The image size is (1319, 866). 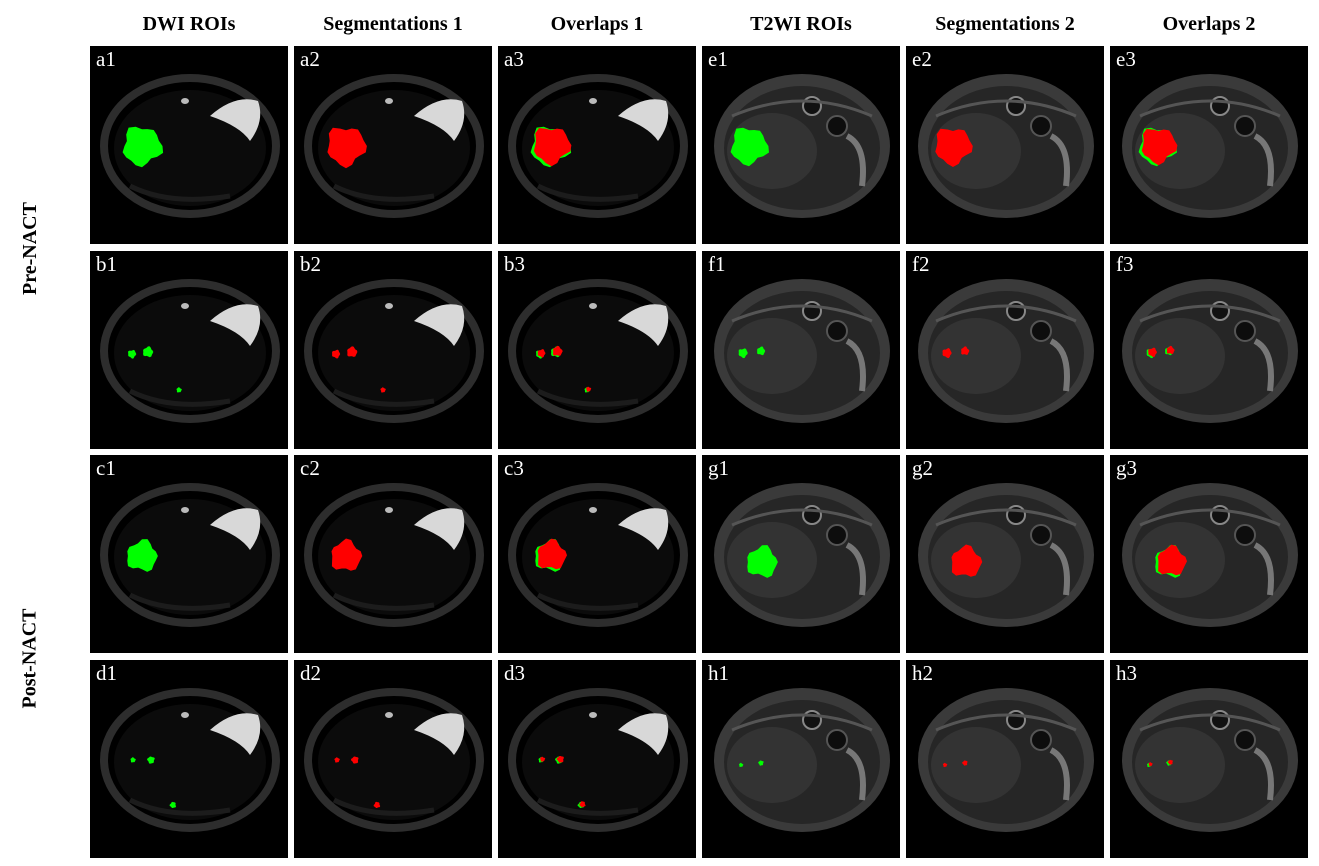 I want to click on panel-label: c2, so click(x=310, y=468).